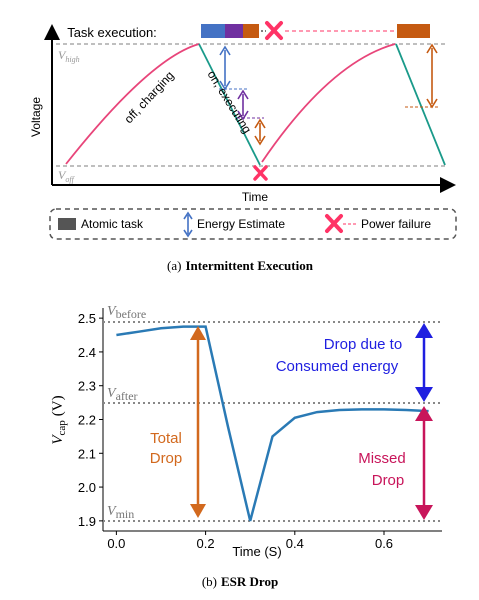 This screenshot has height=600, width=479. What do you see at coordinates (87, 453) in the screenshot?
I see `y-tick-label: 2.1` at bounding box center [87, 453].